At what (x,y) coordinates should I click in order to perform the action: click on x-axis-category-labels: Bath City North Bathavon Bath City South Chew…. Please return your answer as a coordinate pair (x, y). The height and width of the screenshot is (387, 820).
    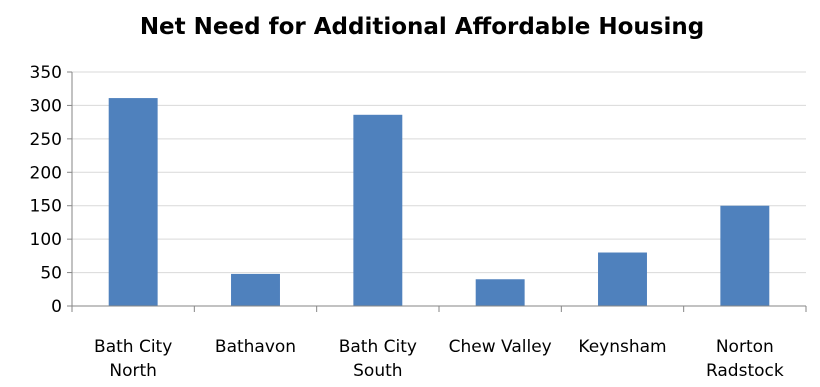
    Looking at the image, I should click on (439, 359).